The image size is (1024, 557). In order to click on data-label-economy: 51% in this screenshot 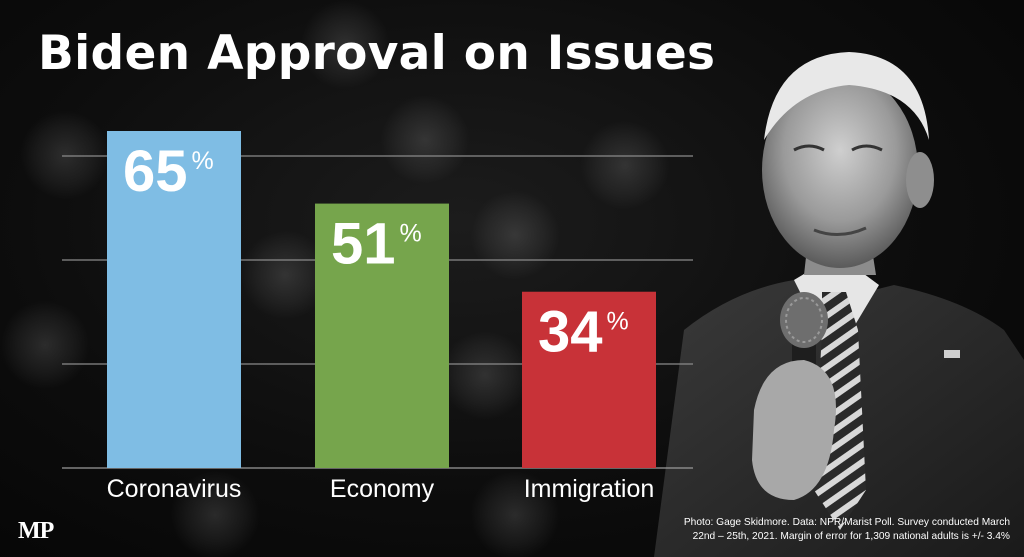, I will do `click(376, 244)`.